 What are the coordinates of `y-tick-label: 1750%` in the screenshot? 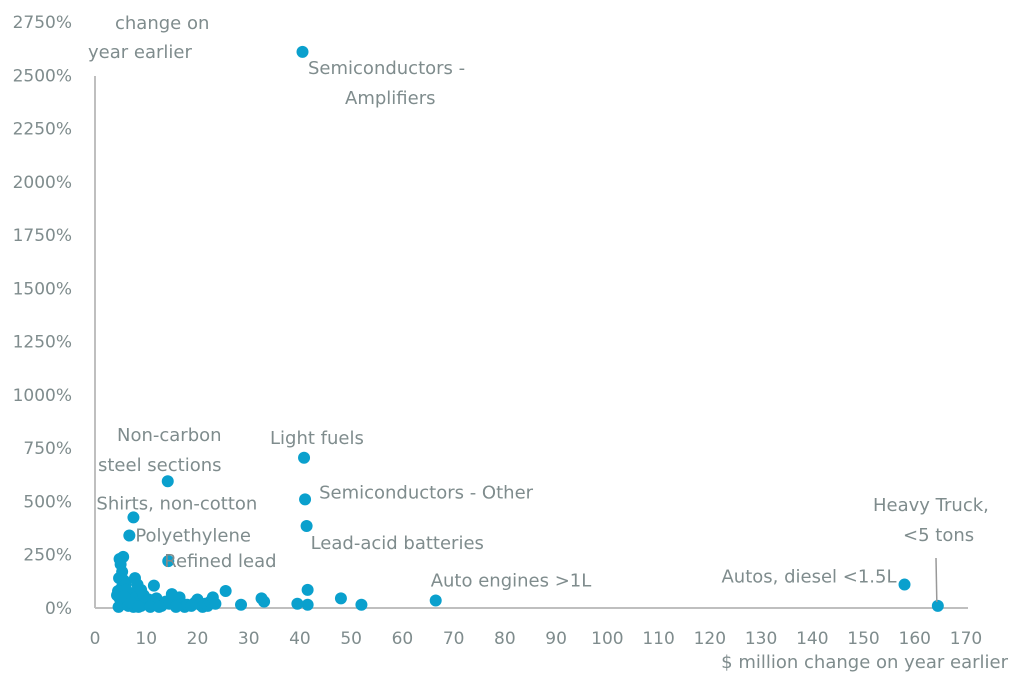 It's located at (42, 236).